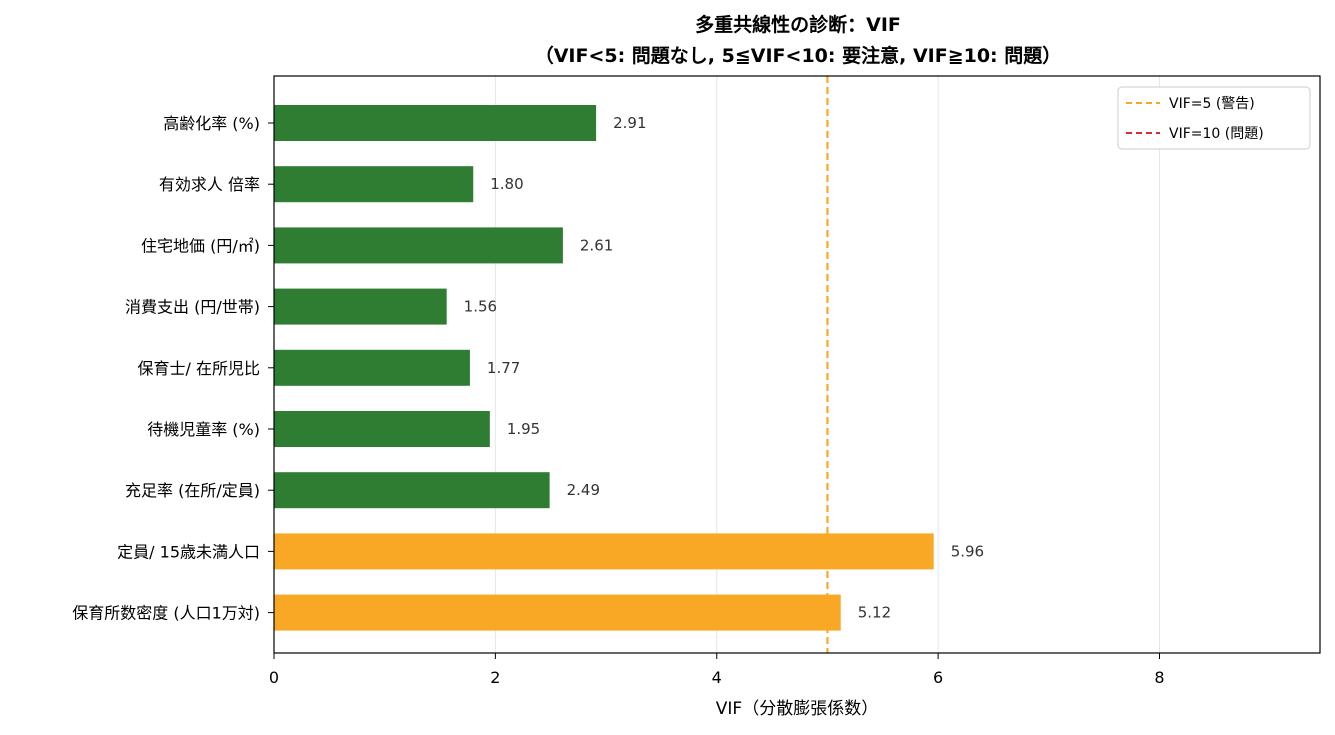 The image size is (1335, 735). Describe the element at coordinates (596, 245) in the screenshot. I see `bar-value-label: 2.61` at that location.